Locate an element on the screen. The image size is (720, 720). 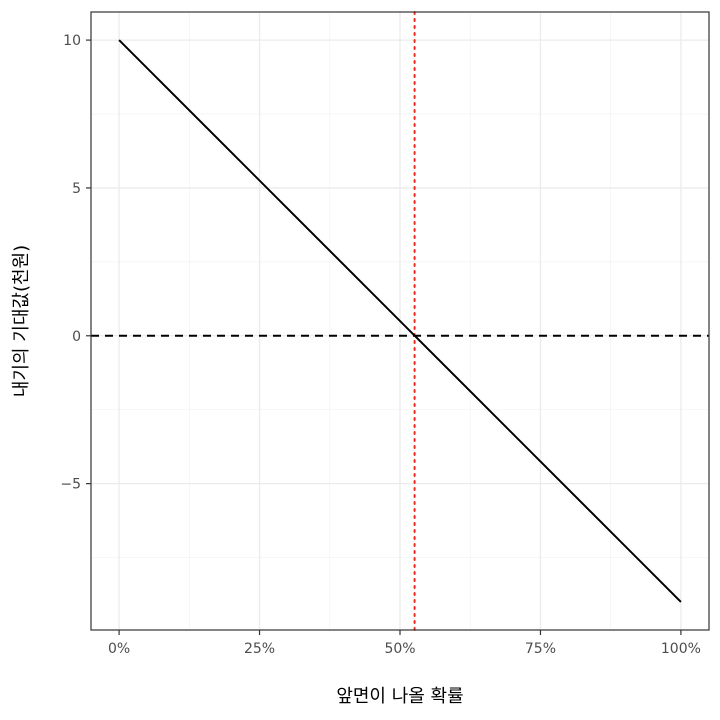
y-tick-label: 0 is located at coordinates (76, 337).